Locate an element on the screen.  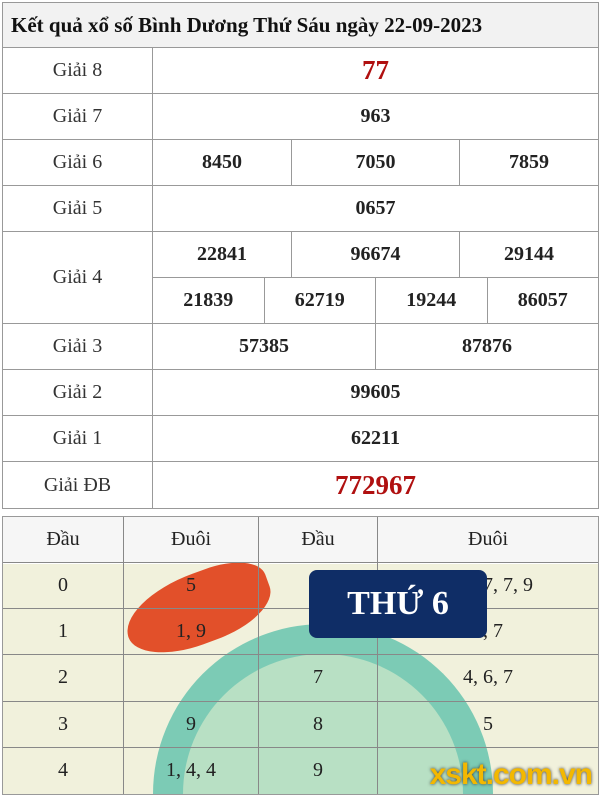
tail-digits: 4, 6, 7 is located at coordinates (487, 678).